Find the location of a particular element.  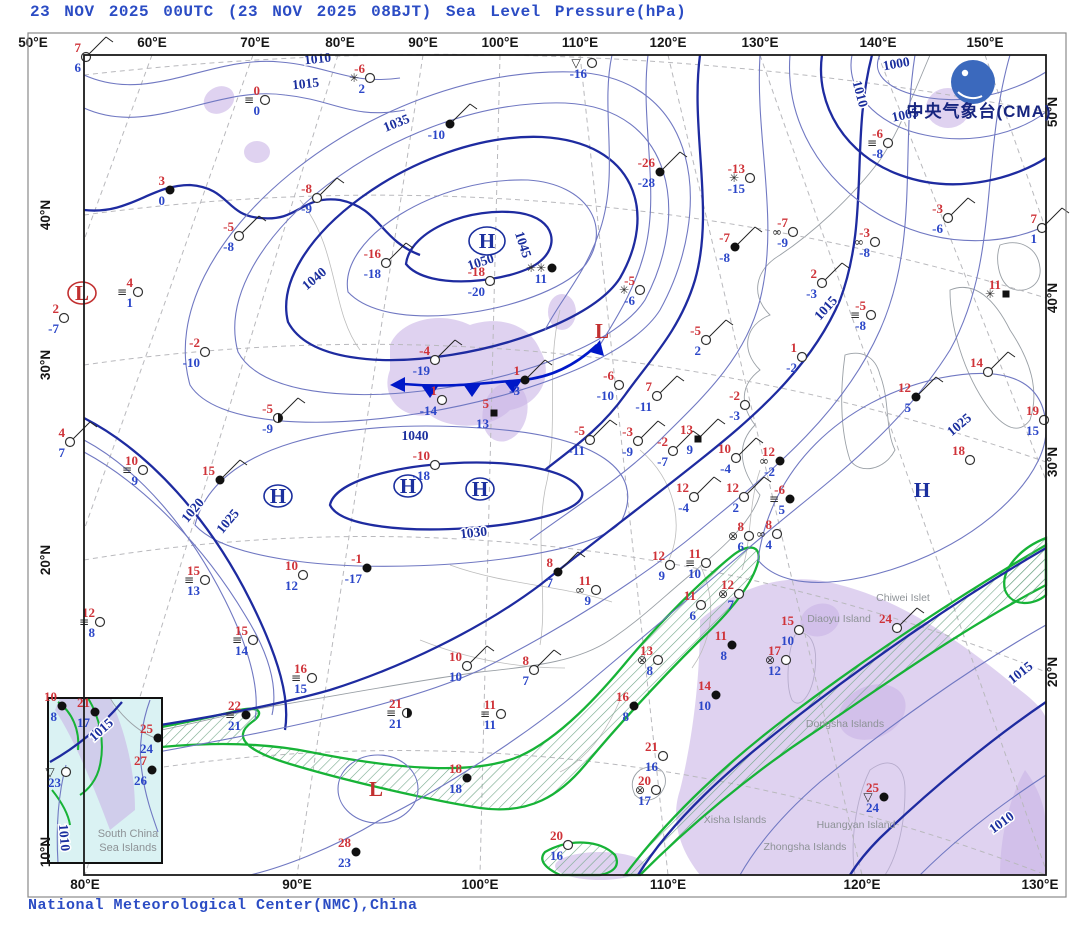

station-plot: -8-9 is located at coordinates (323, 196).